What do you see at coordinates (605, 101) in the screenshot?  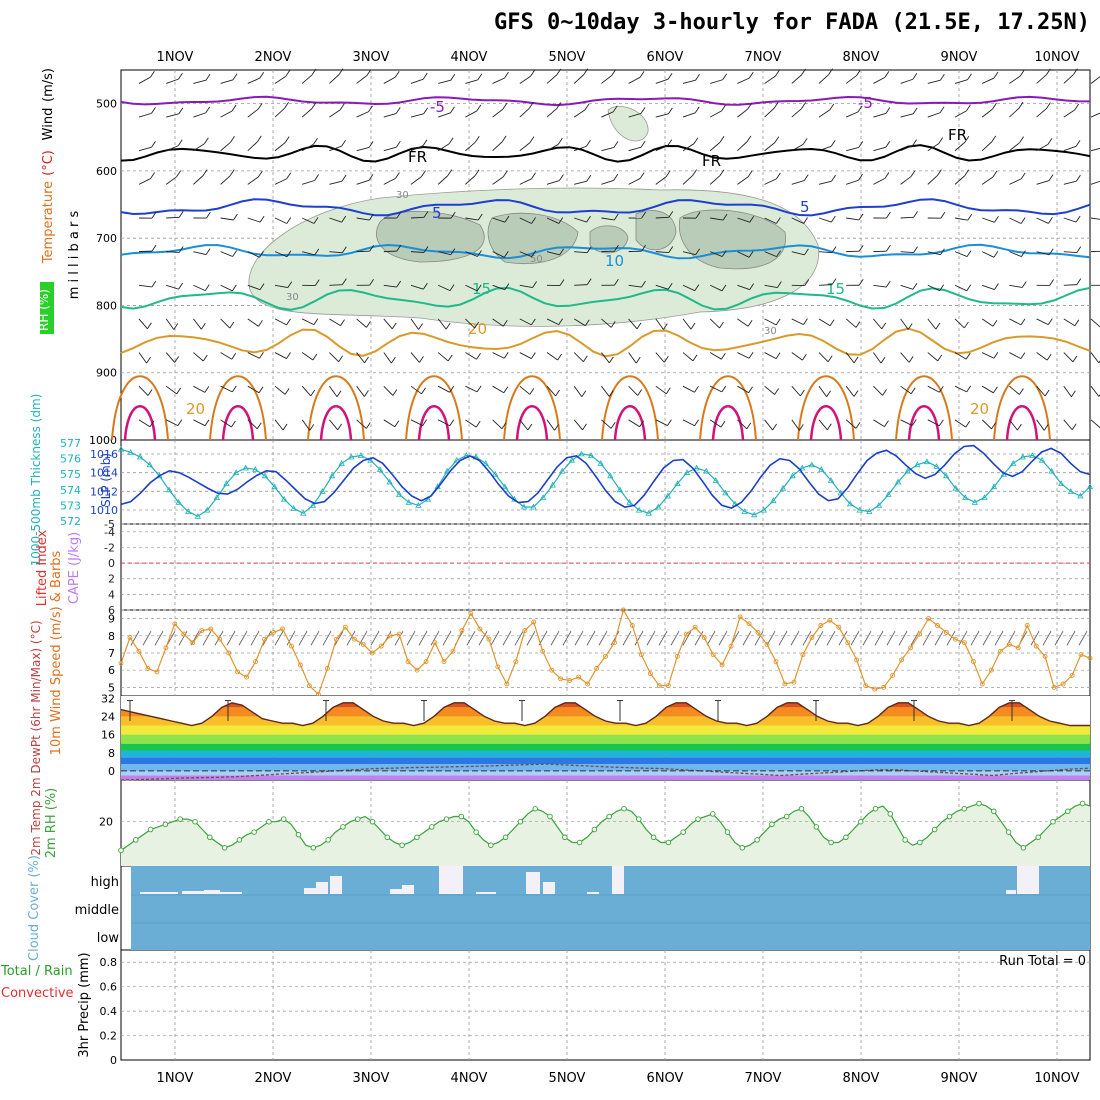 I see `temp-contour-m5` at bounding box center [605, 101].